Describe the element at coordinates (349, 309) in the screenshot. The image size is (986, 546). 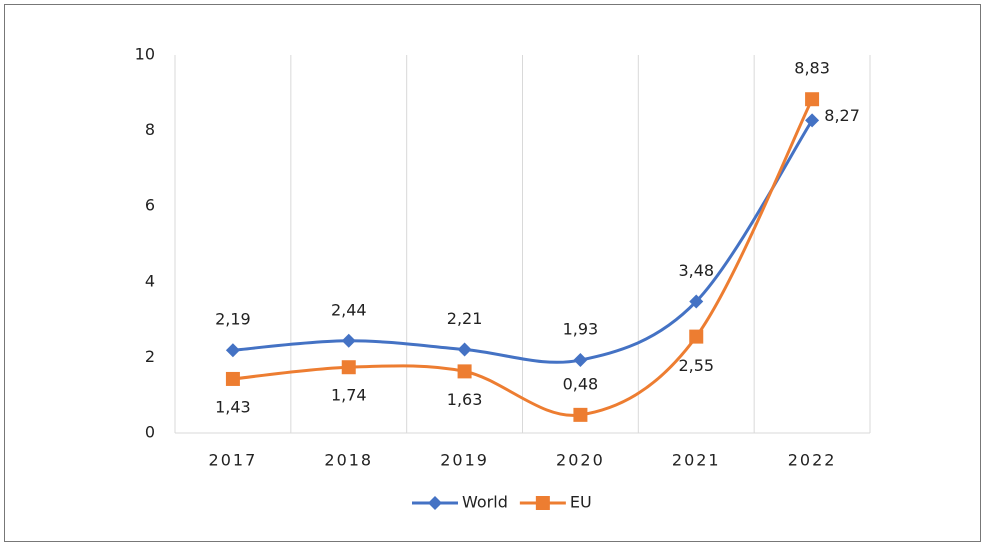
I see `data-label: 2,44` at that location.